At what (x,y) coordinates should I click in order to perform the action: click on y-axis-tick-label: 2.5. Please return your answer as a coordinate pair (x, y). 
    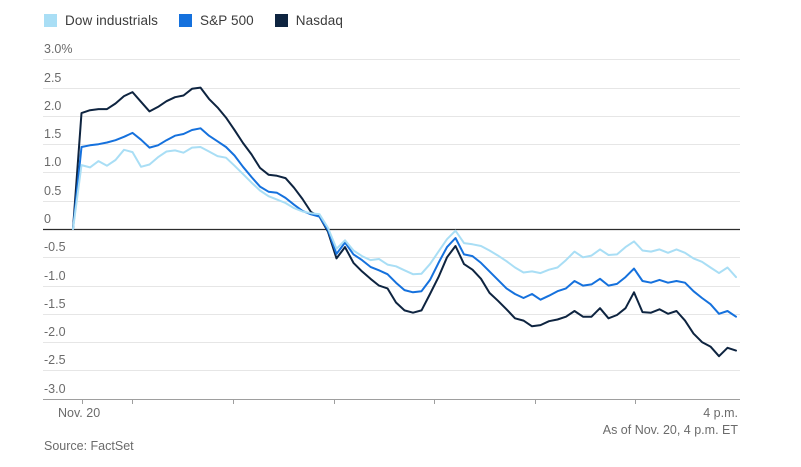
    Looking at the image, I should click on (53, 77).